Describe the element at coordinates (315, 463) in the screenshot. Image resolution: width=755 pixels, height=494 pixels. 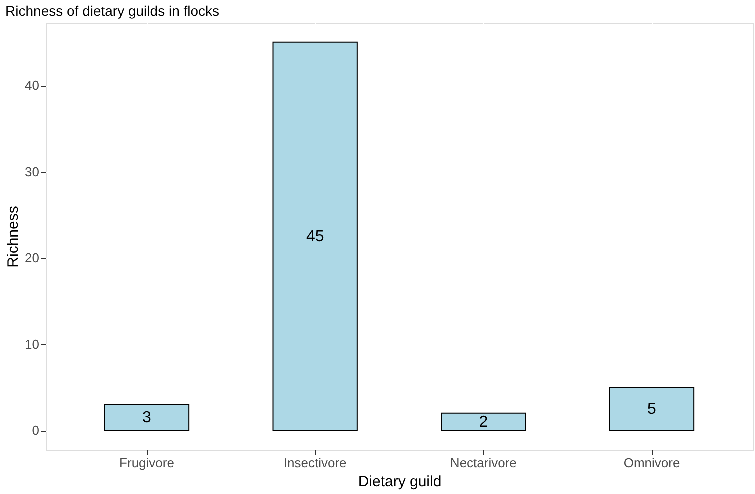
I see `x-tick-label: Insectivore` at that location.